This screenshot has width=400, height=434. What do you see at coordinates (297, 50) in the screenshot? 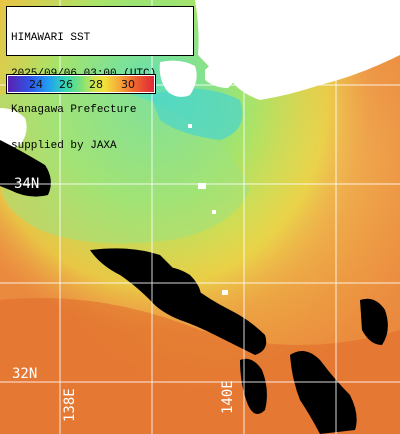
I see `land-kanto` at bounding box center [297, 50].